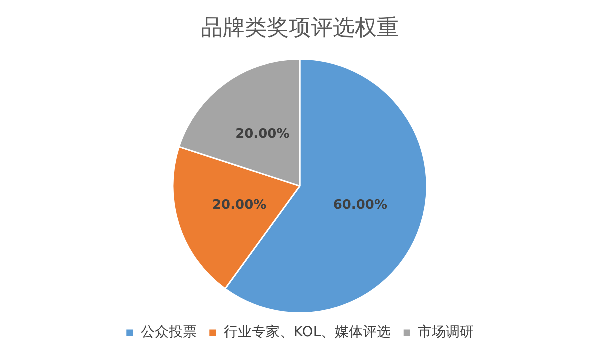  What do you see at coordinates (308, 332) in the screenshot?
I see `legend-label: 行业专家、KOL、媒体评选` at bounding box center [308, 332].